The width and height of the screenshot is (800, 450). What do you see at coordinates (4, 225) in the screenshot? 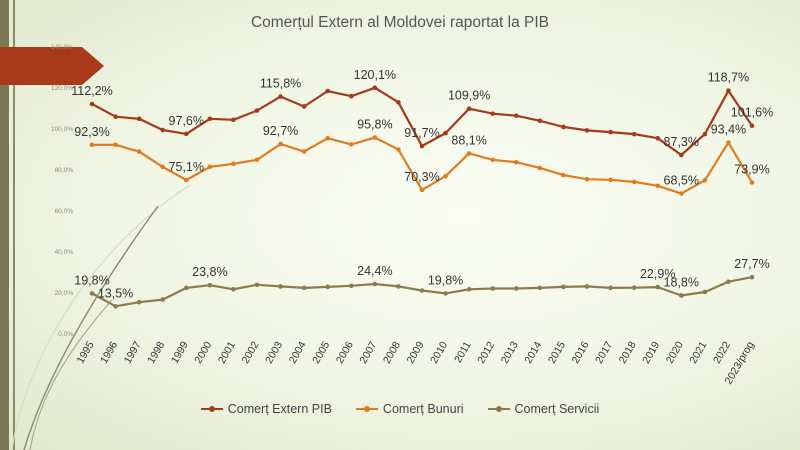
I see `side-band` at bounding box center [4, 225].